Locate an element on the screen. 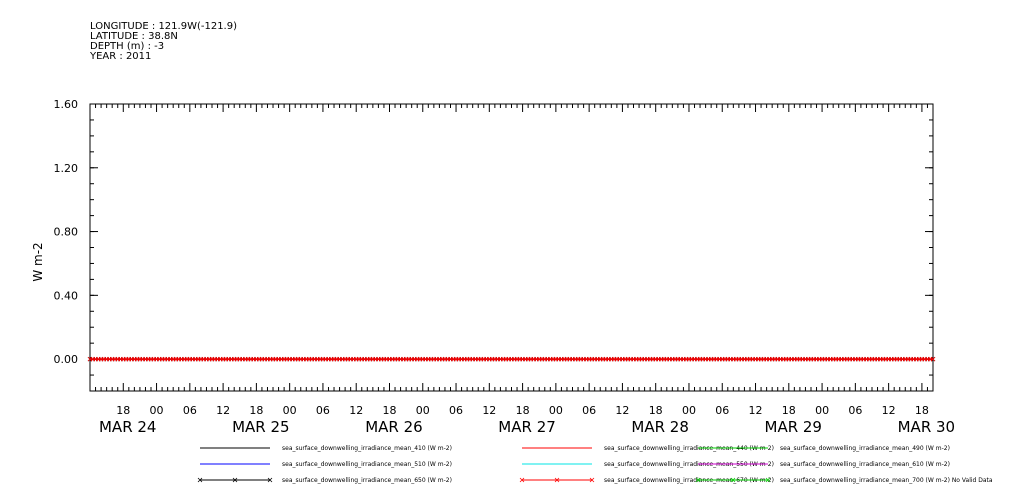  day-label: MAR 27 is located at coordinates (526, 427).